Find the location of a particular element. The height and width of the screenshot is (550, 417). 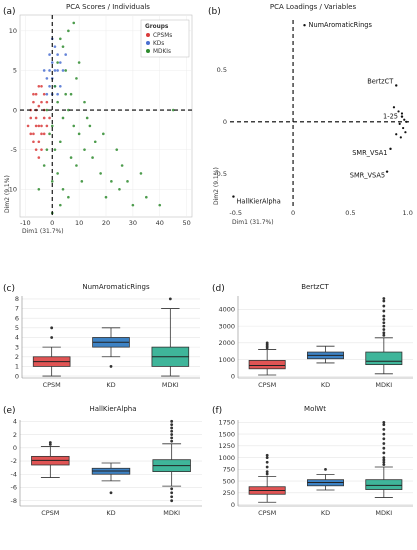

y-tick-a: -10 is located at coordinates (11, 189).